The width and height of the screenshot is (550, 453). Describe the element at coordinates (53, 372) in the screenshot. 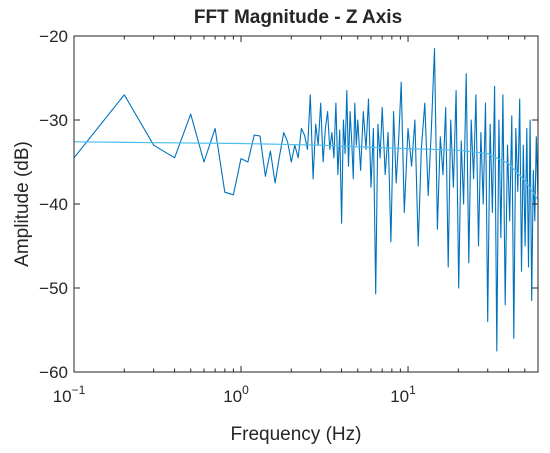

I see `y-tick-label: −60` at that location.